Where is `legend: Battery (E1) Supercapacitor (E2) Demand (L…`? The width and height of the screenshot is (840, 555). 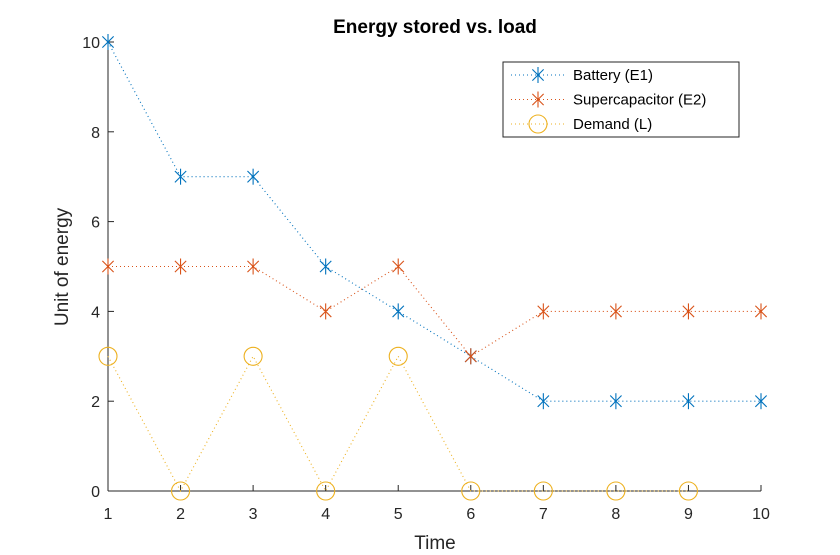 legend: Battery (E1) Supercapacitor (E2) Demand (L… is located at coordinates (621, 99).